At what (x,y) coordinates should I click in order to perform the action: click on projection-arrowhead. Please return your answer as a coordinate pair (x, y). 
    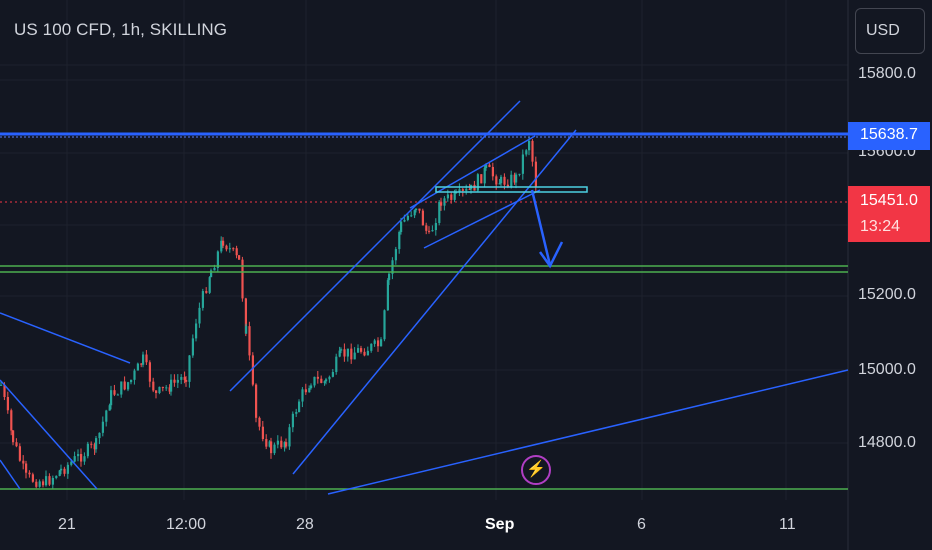
    Looking at the image, I should click on (551, 255).